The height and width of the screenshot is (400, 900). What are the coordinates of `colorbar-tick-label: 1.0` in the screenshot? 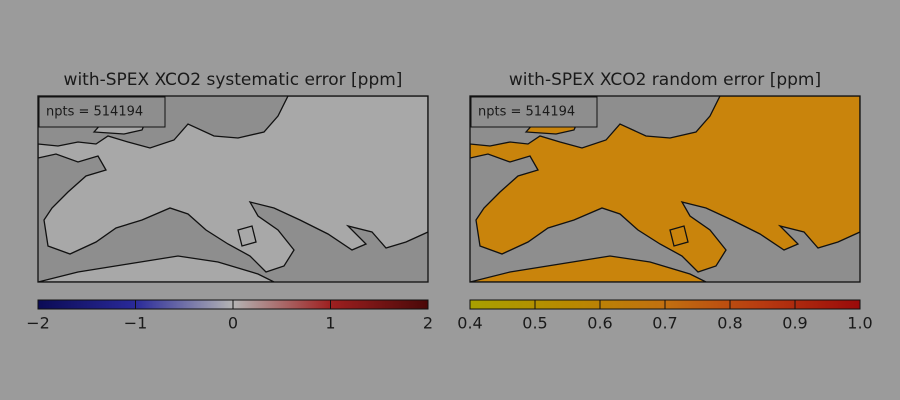 It's located at (859, 323).